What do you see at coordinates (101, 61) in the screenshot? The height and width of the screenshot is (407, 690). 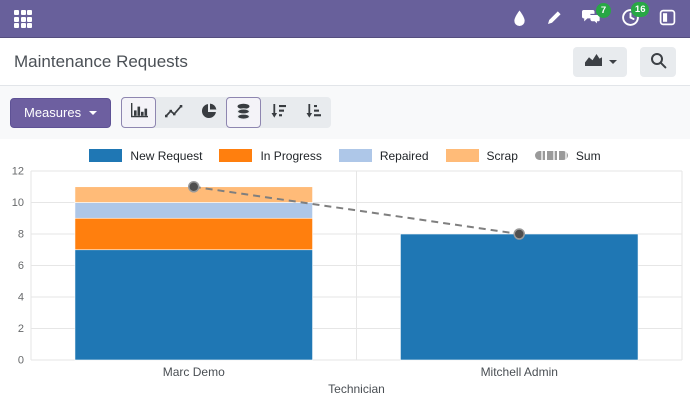 I see `page-title: Maintenance Requests` at bounding box center [101, 61].